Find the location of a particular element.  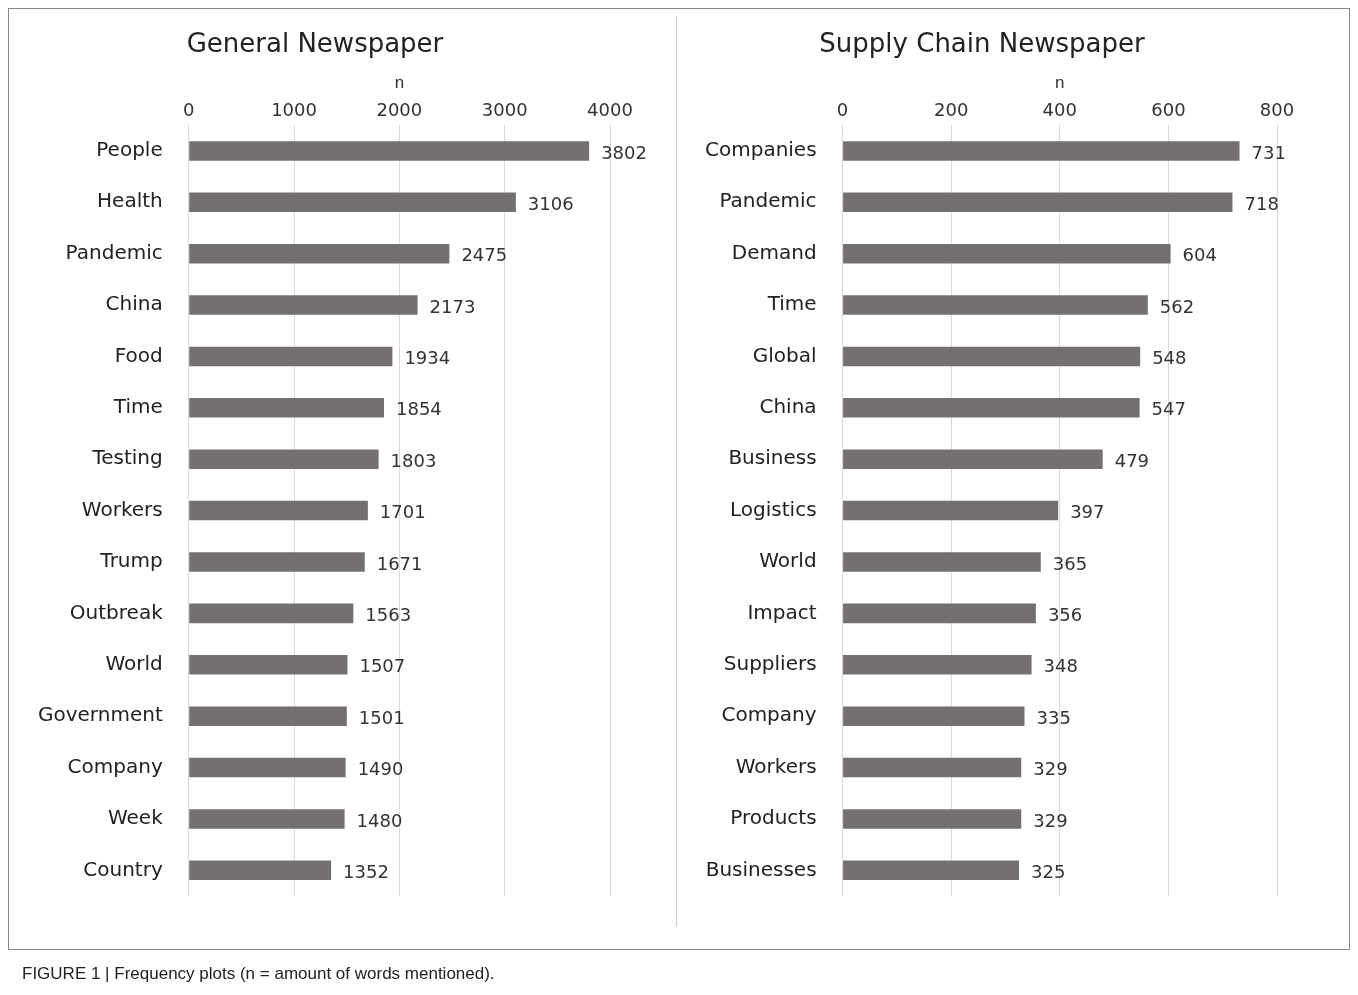

y-tick-label: Impact is located at coordinates (782, 611).